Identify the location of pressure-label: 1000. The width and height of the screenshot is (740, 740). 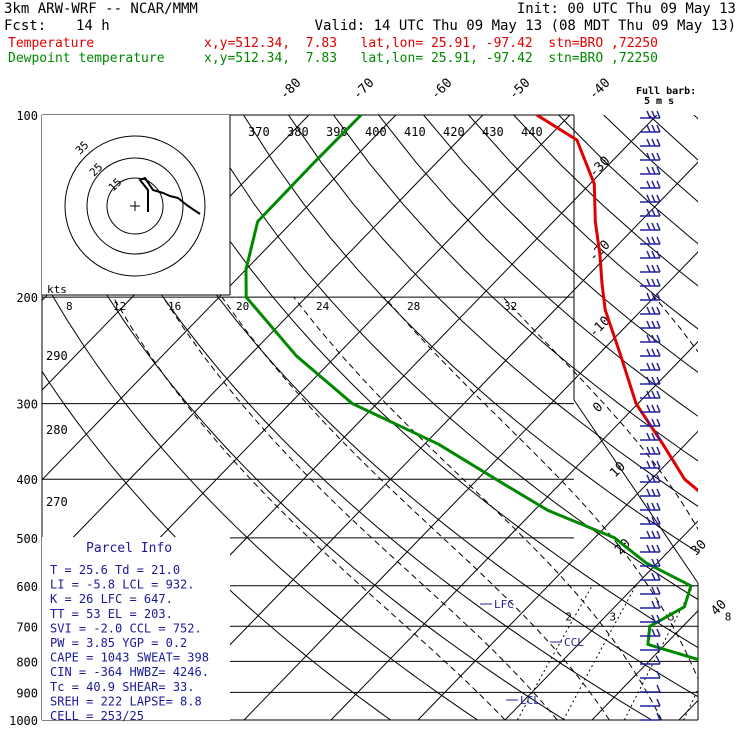
(23, 721).